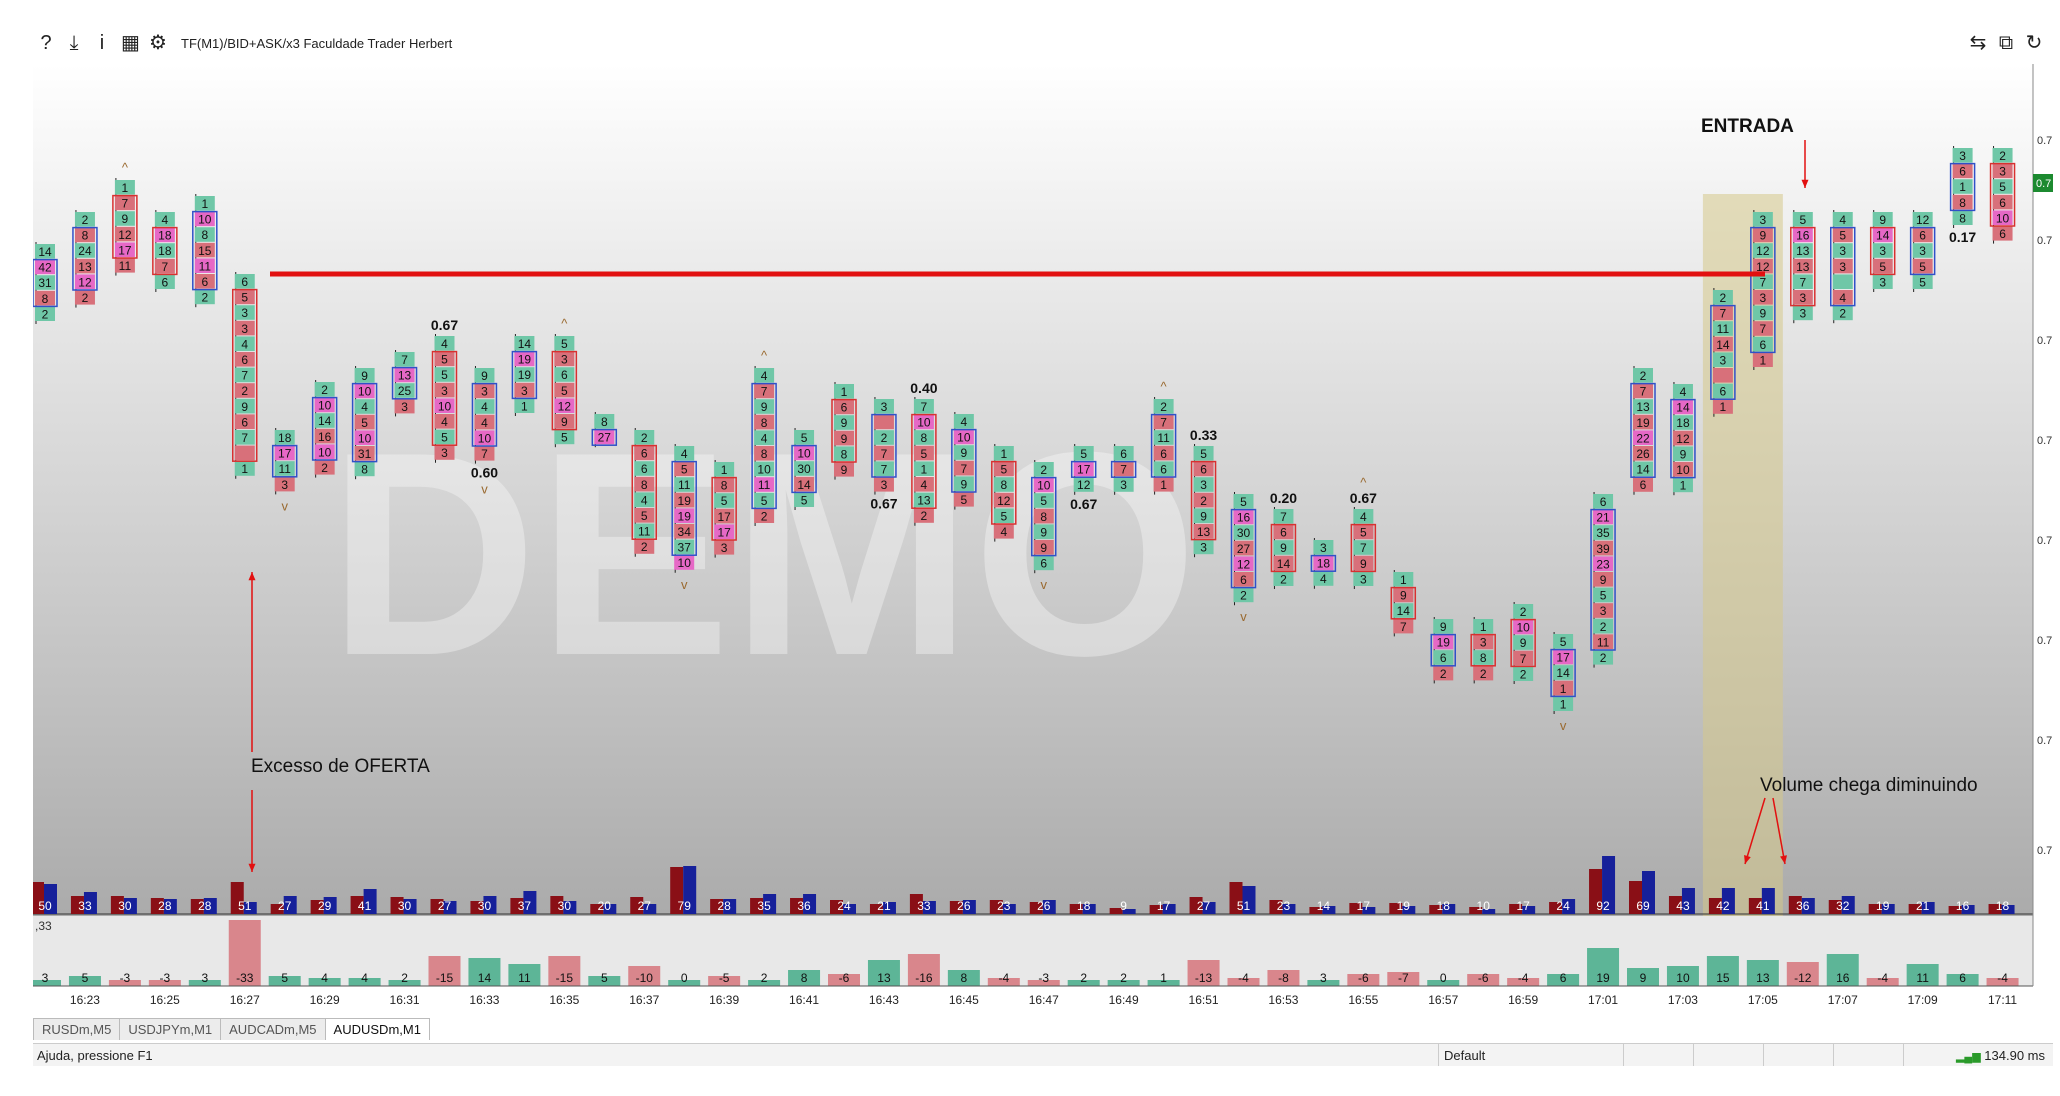 This screenshot has width=2060, height=1096. Describe the element at coordinates (1465, 1055) in the screenshot. I see `profile-name: Default` at that location.